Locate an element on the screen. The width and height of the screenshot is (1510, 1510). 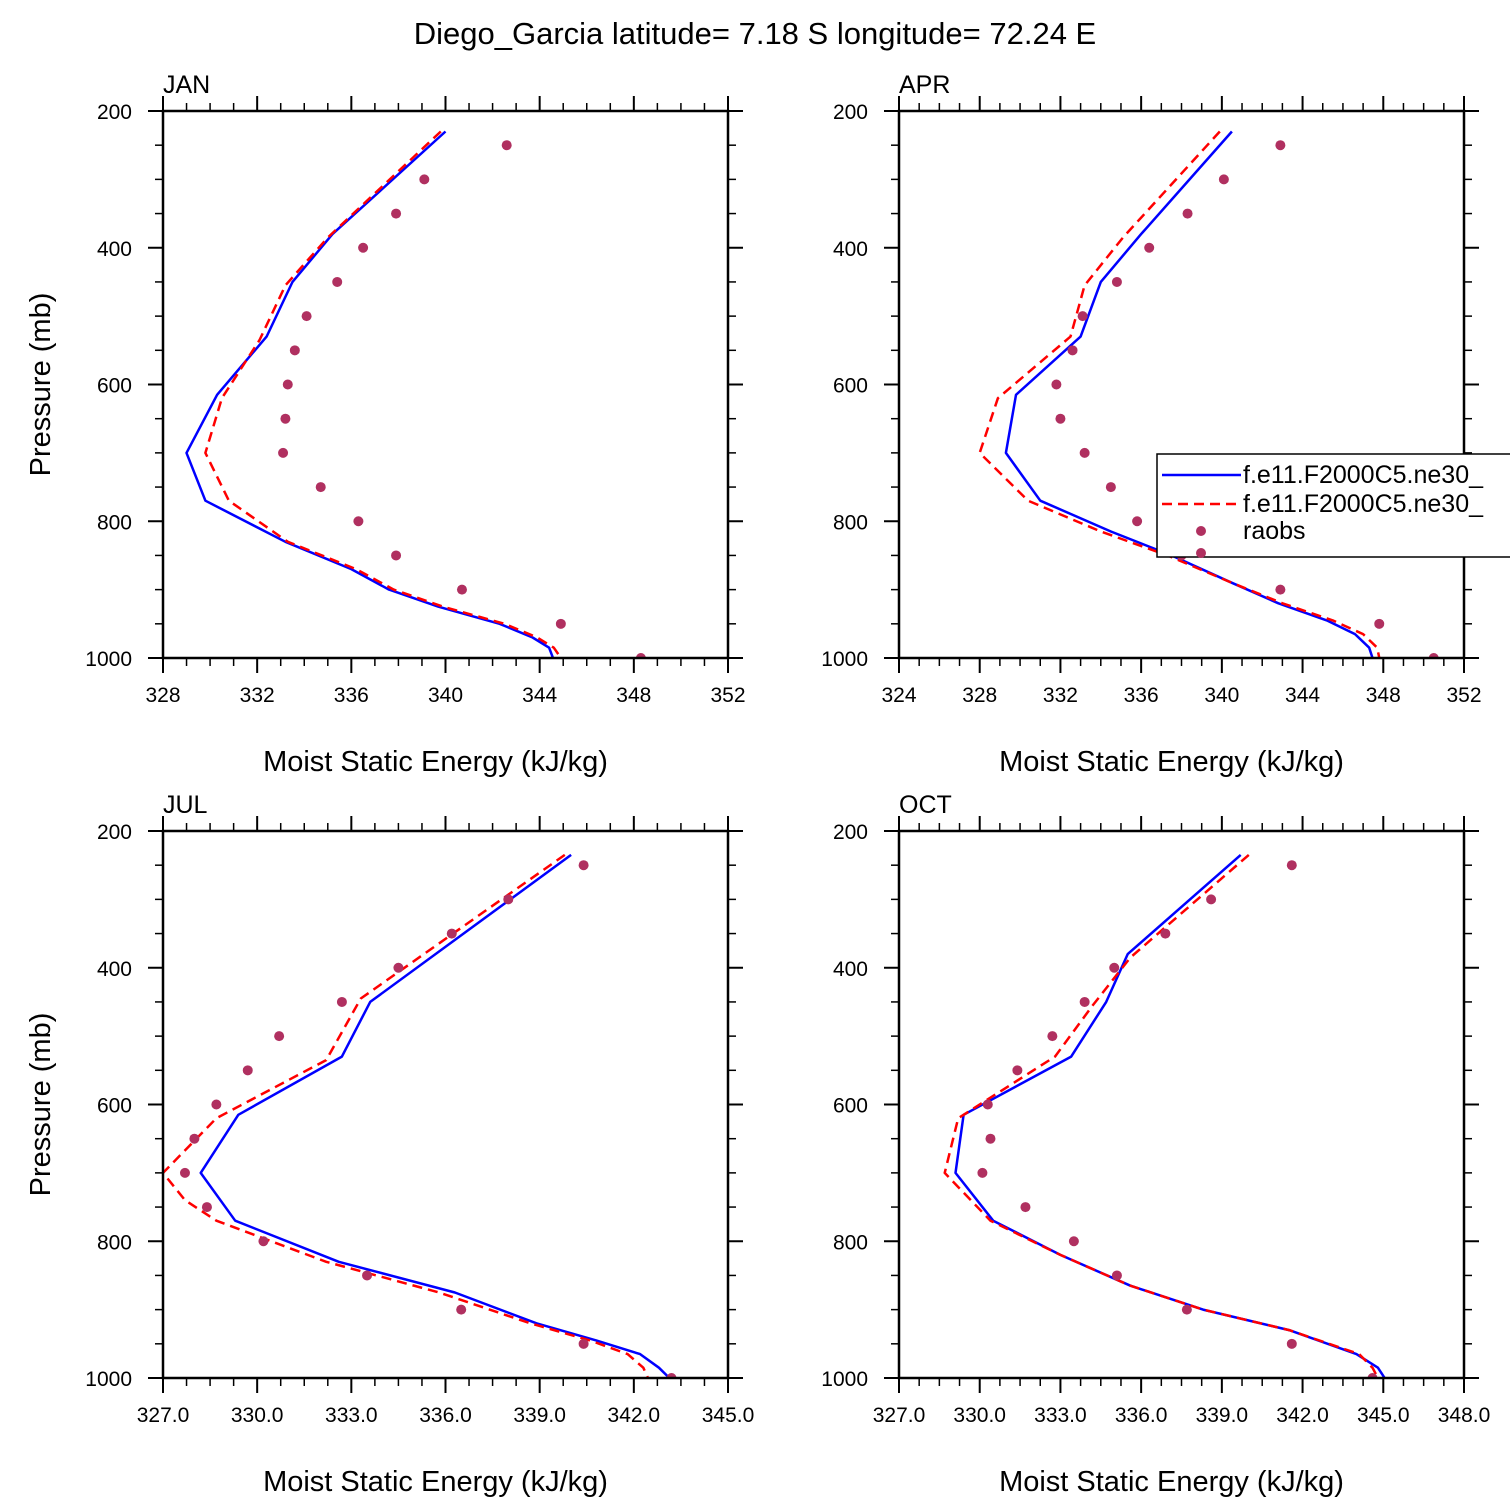
x-tick-label: 348.0 is located at coordinates (1464, 1415).